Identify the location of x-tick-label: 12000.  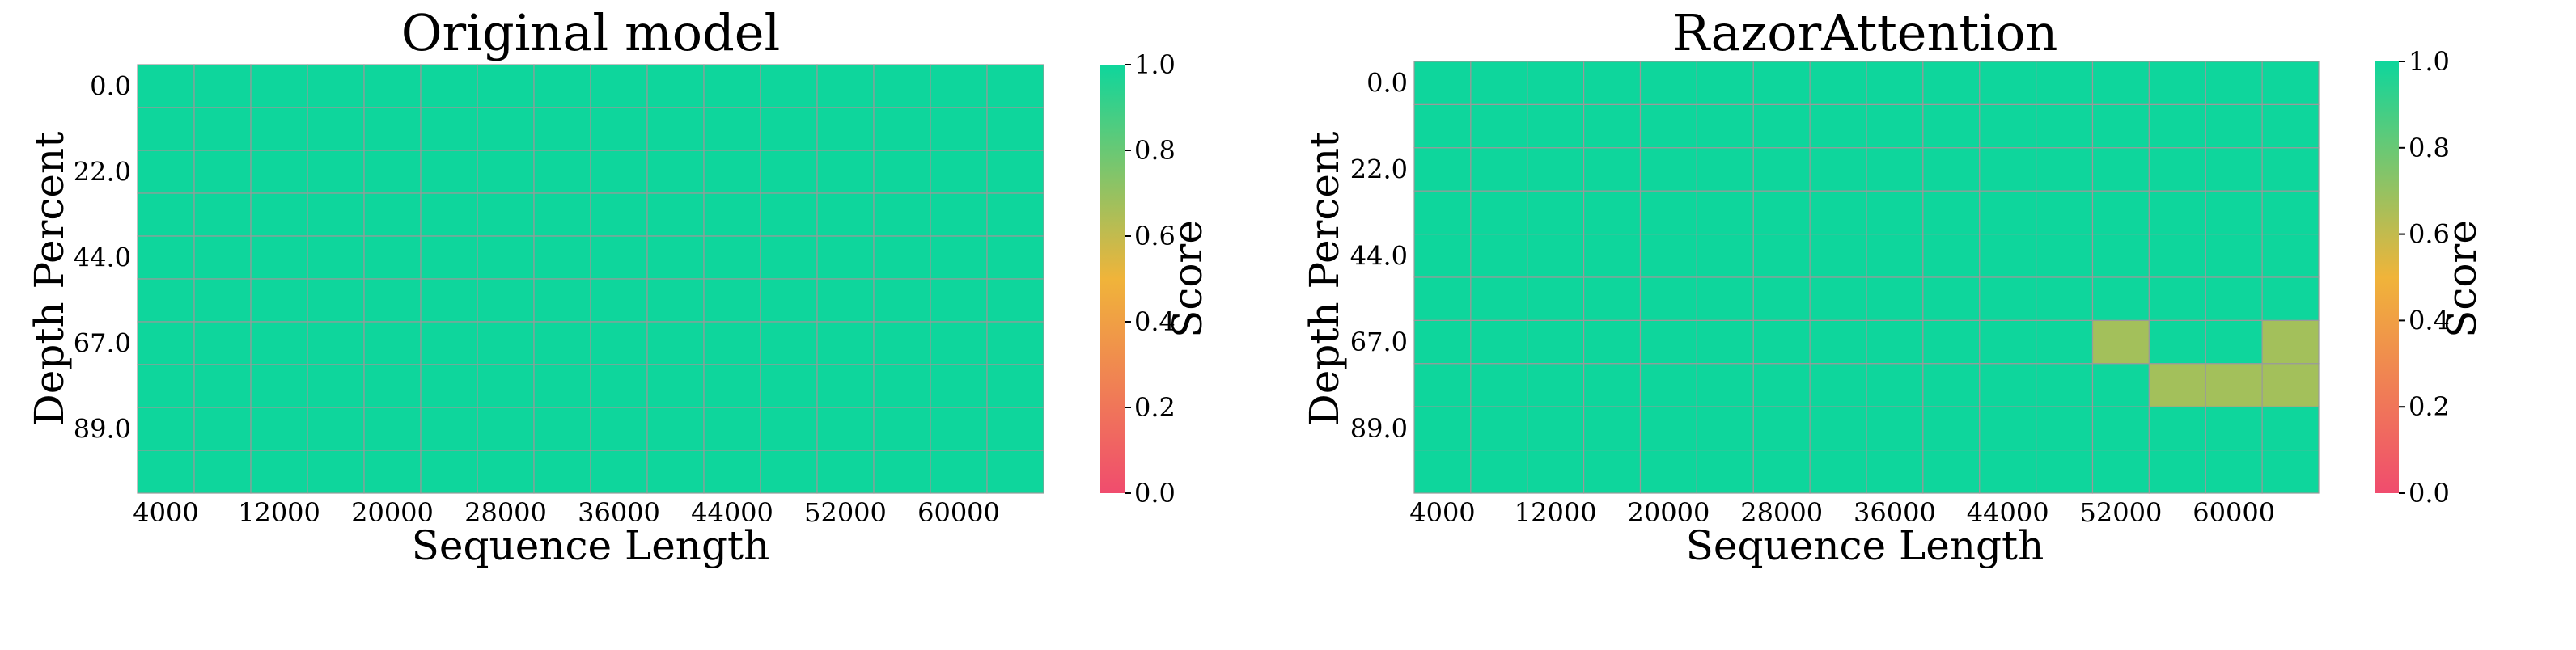
(1556, 513).